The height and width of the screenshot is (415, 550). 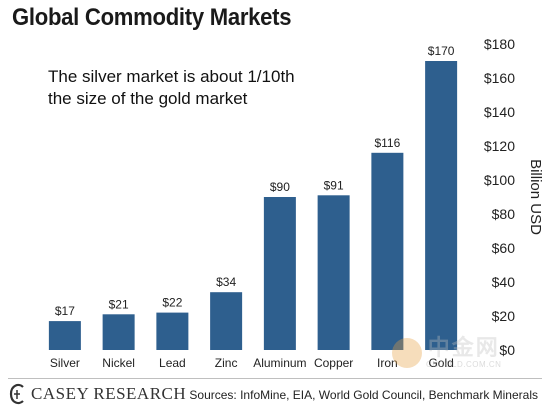 I want to click on x-tick-label: Aluminum, so click(x=279, y=363).